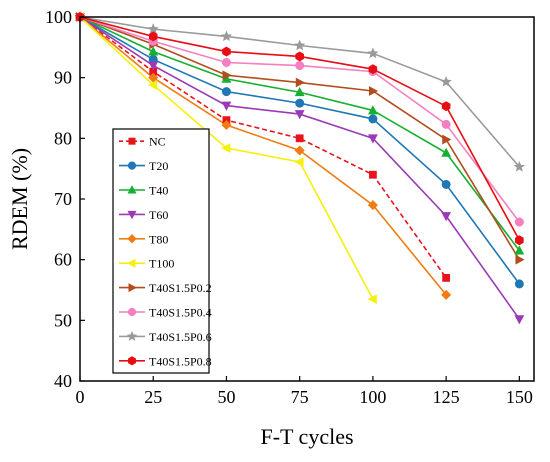 This screenshot has height=462, width=550. What do you see at coordinates (157, 142) in the screenshot?
I see `legend-label: NC` at bounding box center [157, 142].